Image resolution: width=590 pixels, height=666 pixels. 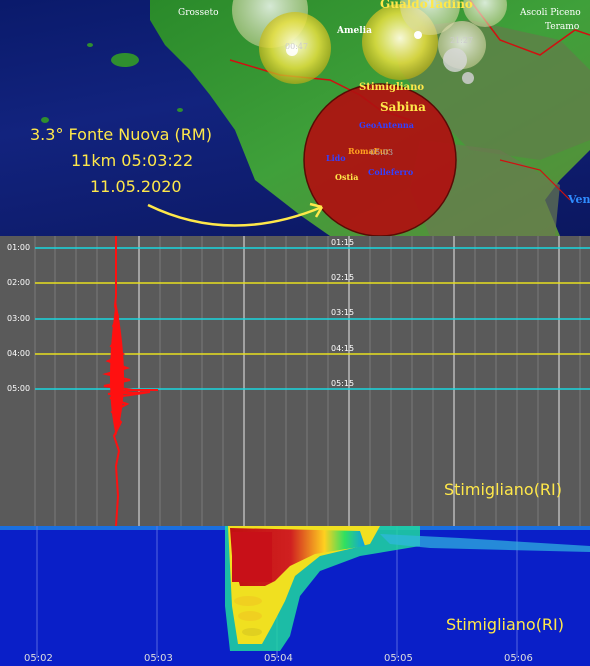 I want to click on circle-time-label: 00:47, so click(x=297, y=46).